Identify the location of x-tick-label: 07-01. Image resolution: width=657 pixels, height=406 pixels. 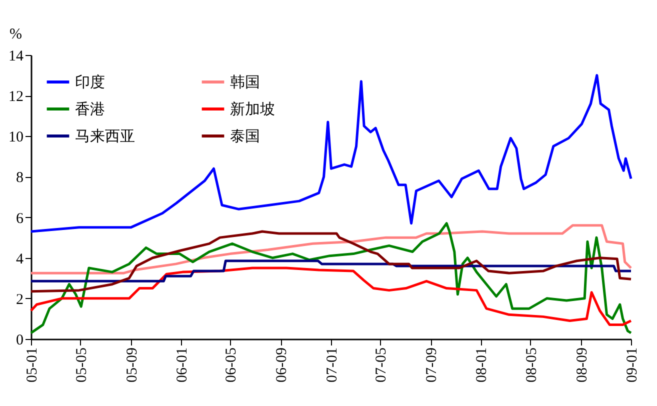
(332, 365).